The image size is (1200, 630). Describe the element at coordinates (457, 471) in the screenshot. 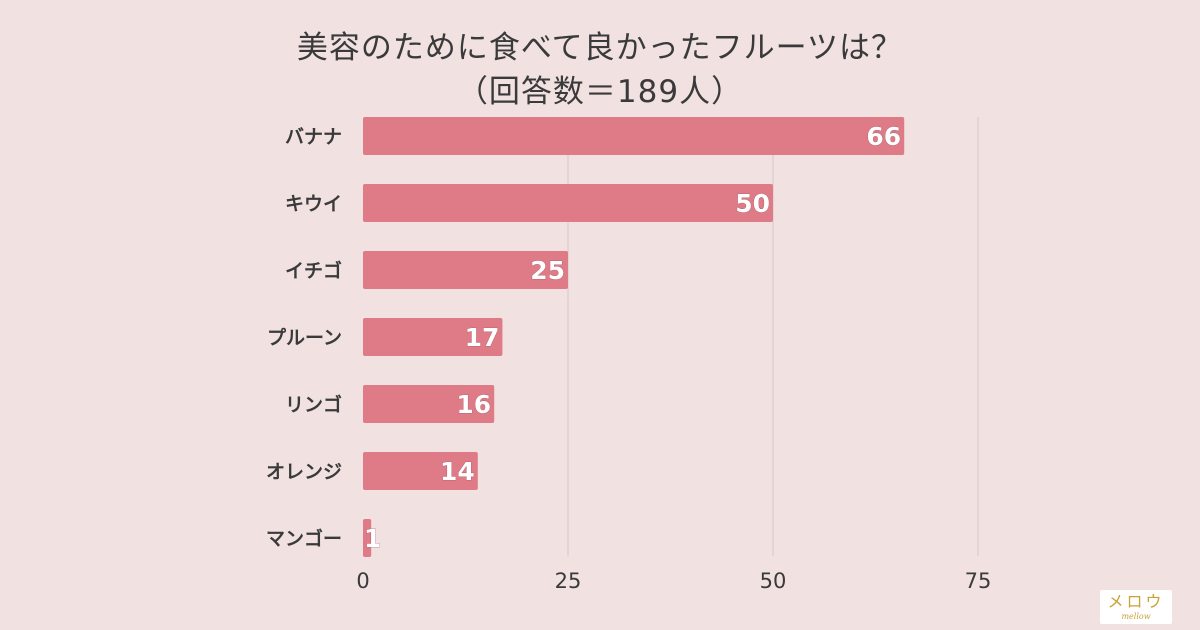

I see `value-label-5: 14` at that location.